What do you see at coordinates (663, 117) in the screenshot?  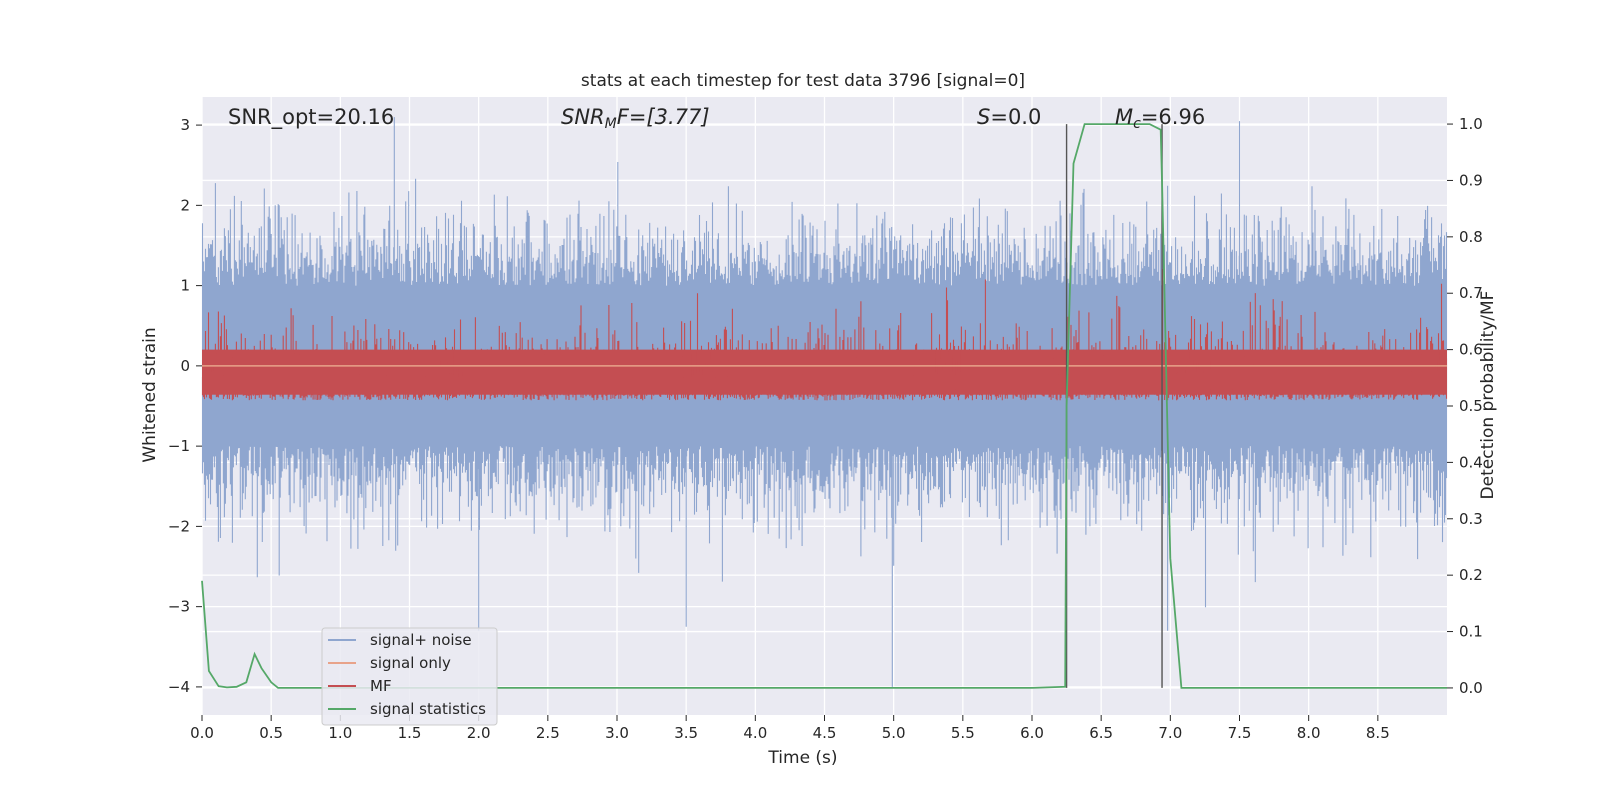 I see `annotation-snr-mf-rest: F=[3.77]` at bounding box center [663, 117].